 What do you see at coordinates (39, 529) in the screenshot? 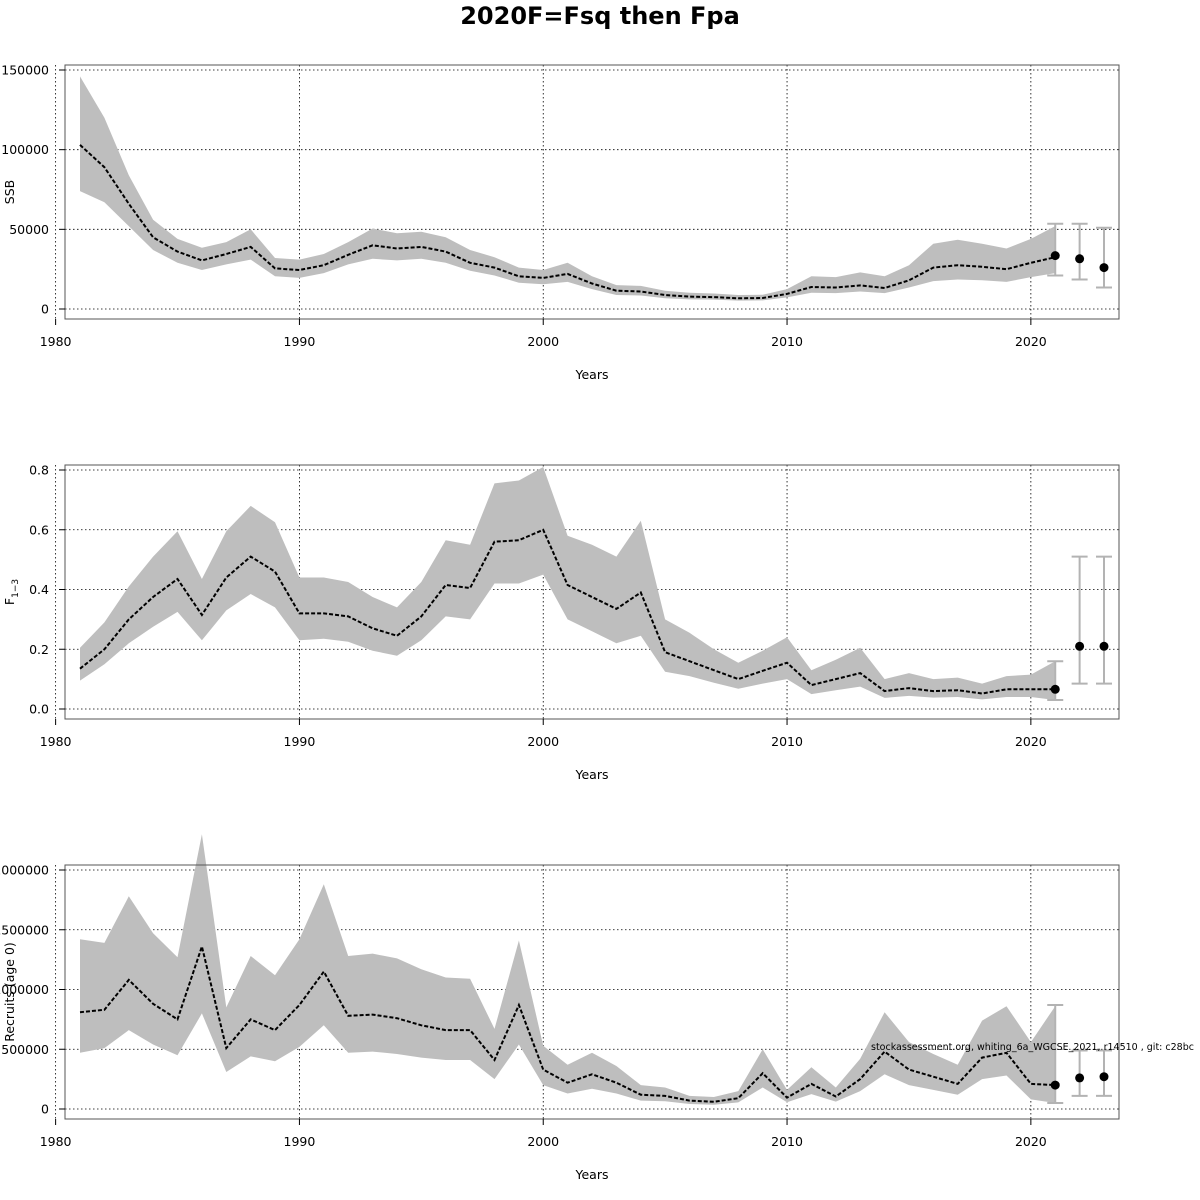
I see `y-tick-label-3: 0.6` at bounding box center [39, 529].